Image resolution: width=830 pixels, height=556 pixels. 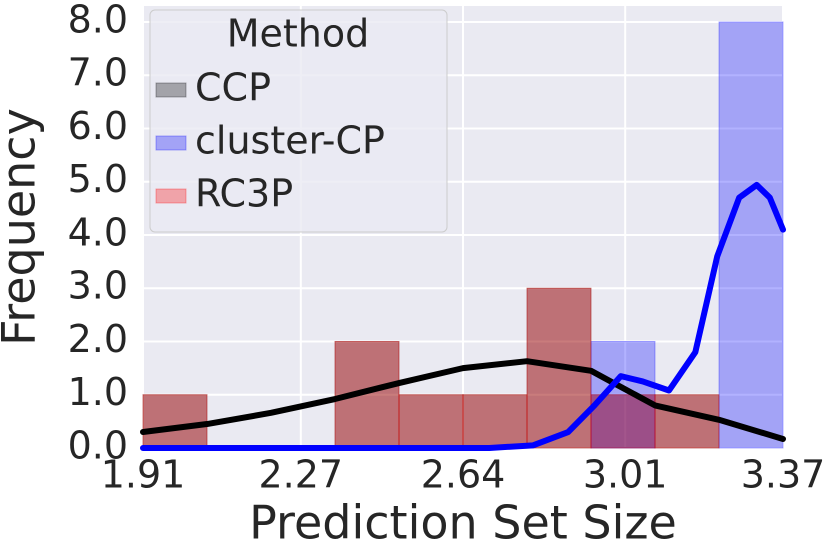 I want to click on legend-label: CCP, so click(x=233, y=88).